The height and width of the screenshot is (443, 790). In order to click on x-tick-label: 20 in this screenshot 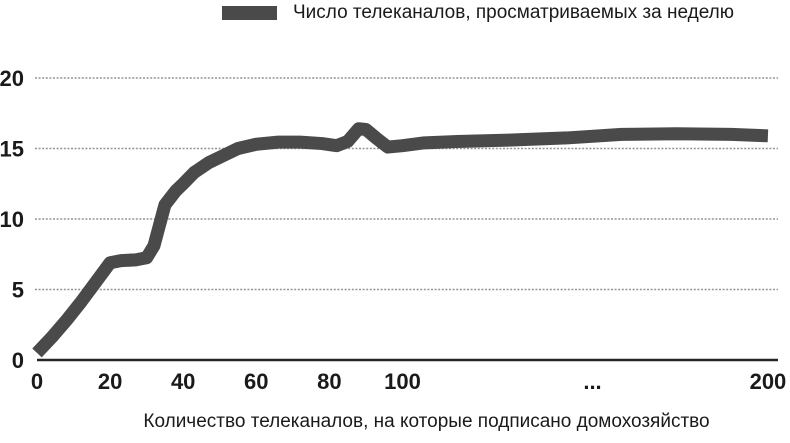, I will do `click(110, 381)`.